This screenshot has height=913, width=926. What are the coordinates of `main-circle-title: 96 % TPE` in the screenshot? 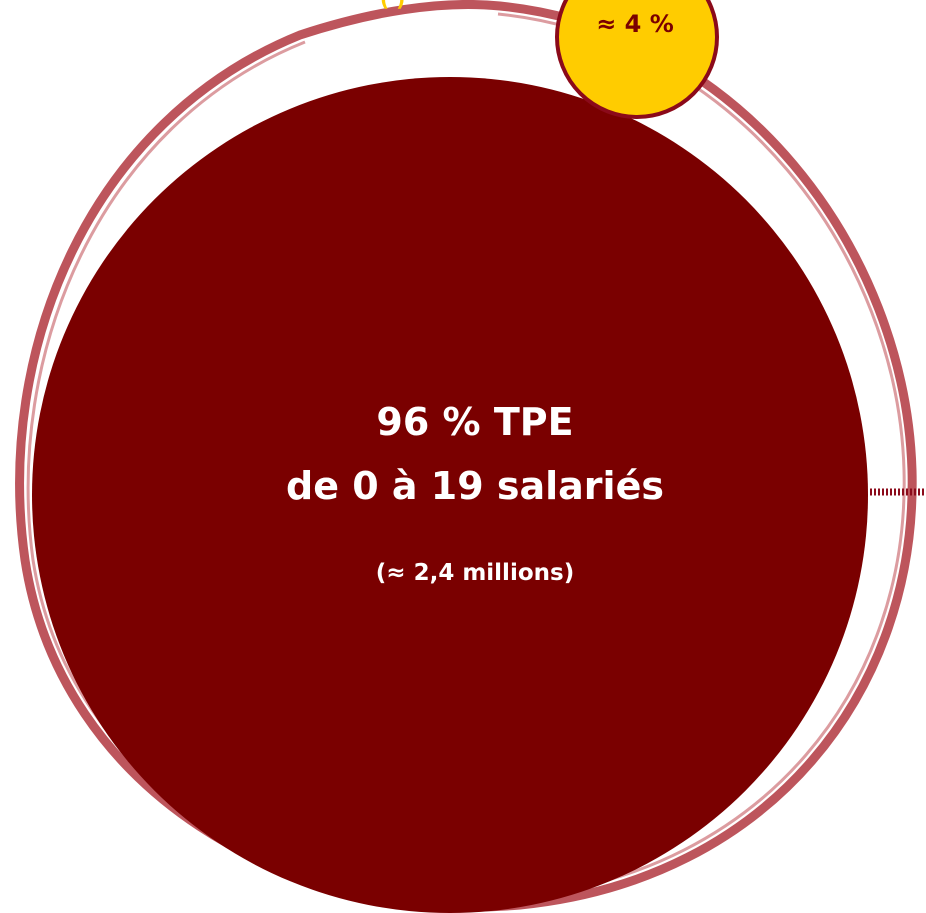 It's located at (475, 422).